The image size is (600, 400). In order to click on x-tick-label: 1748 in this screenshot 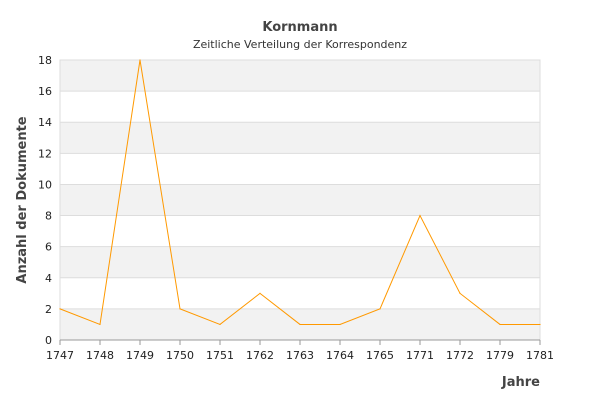, I will do `click(100, 355)`.